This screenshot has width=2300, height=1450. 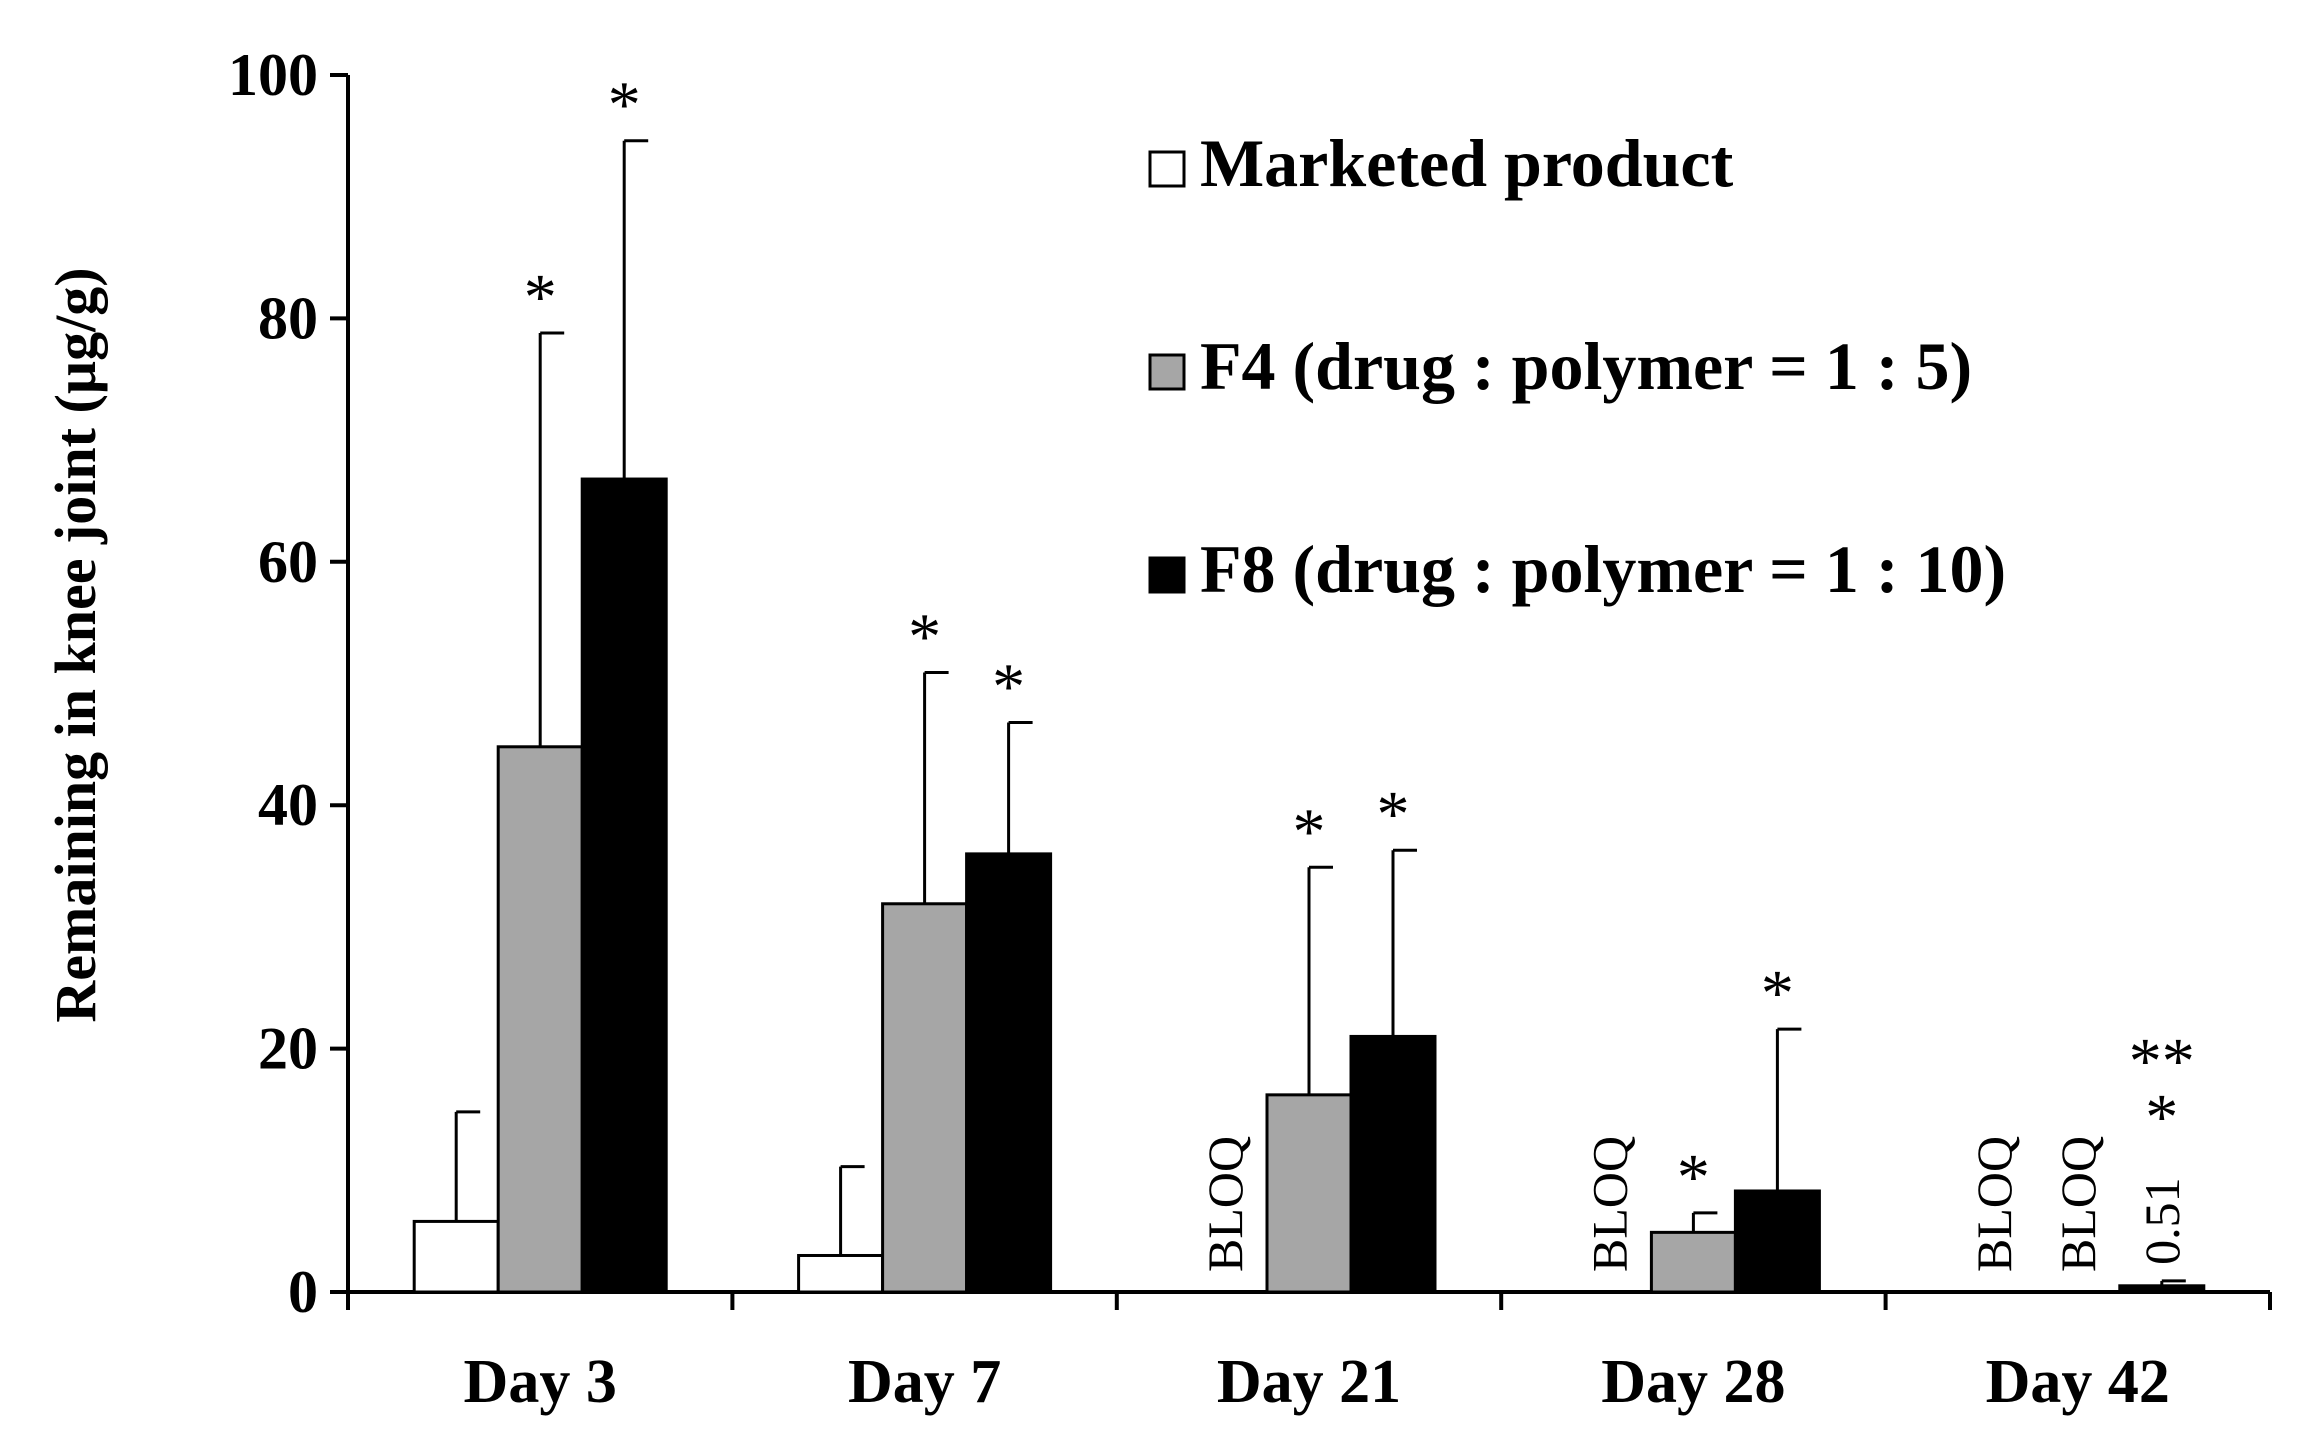 What do you see at coordinates (273, 75) in the screenshot?
I see `y-tick-label: 100` at bounding box center [273, 75].